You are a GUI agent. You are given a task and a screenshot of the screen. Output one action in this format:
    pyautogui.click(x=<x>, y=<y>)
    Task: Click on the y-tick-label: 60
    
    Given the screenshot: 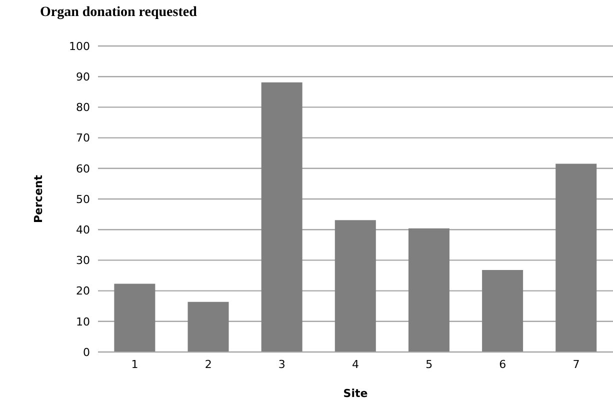 What is the action you would take?
    pyautogui.click(x=83, y=169)
    